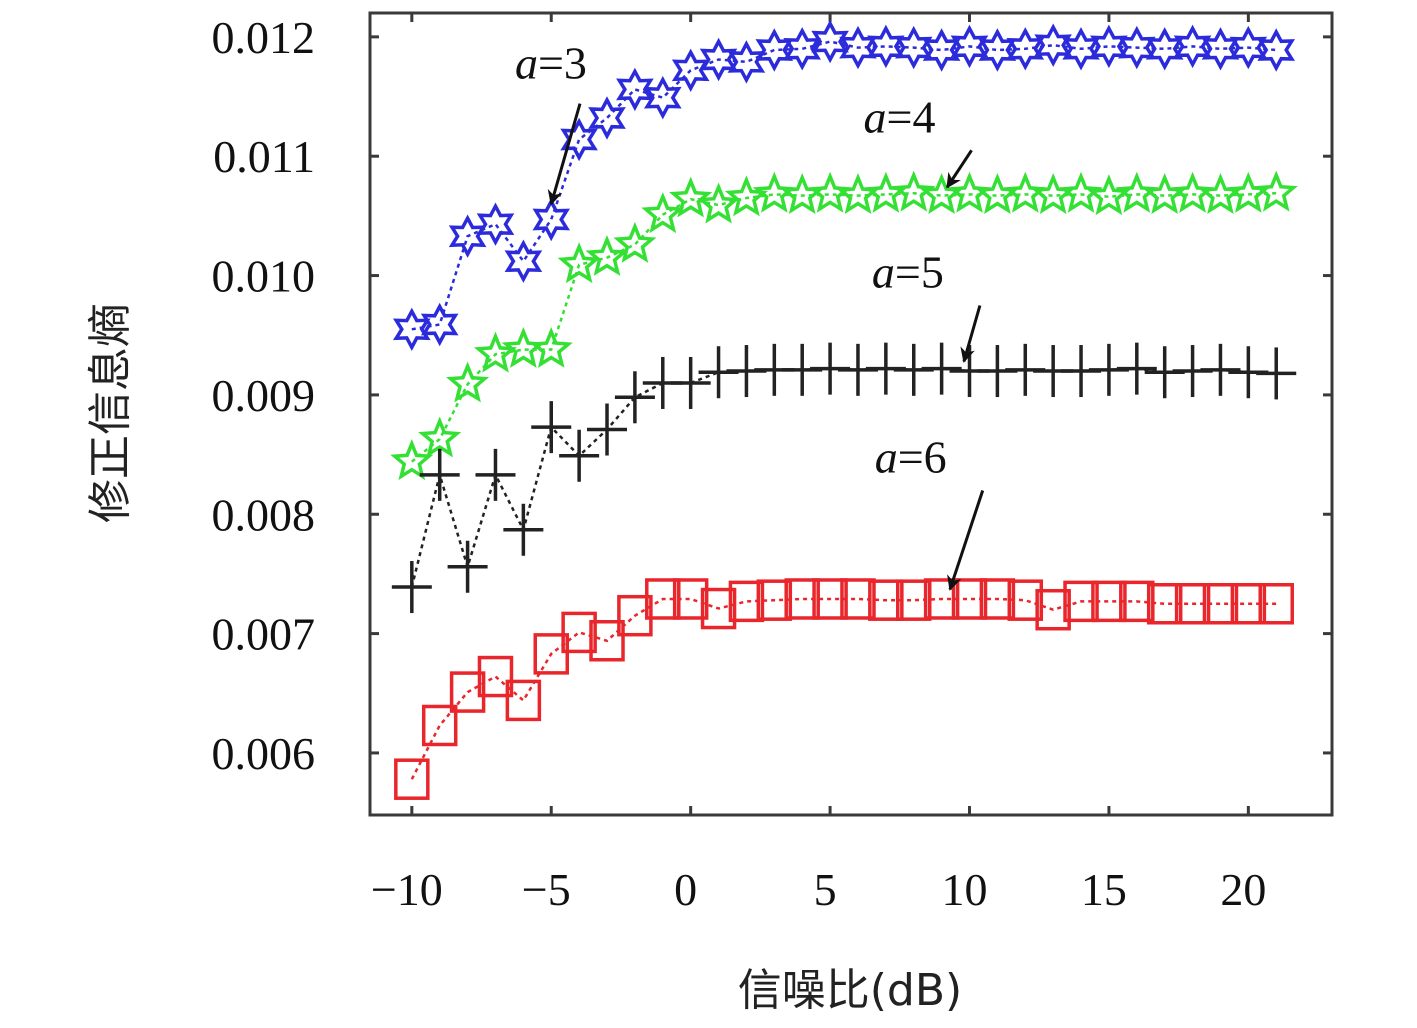  I want to click on annotation-label: a=6, so click(911, 456).